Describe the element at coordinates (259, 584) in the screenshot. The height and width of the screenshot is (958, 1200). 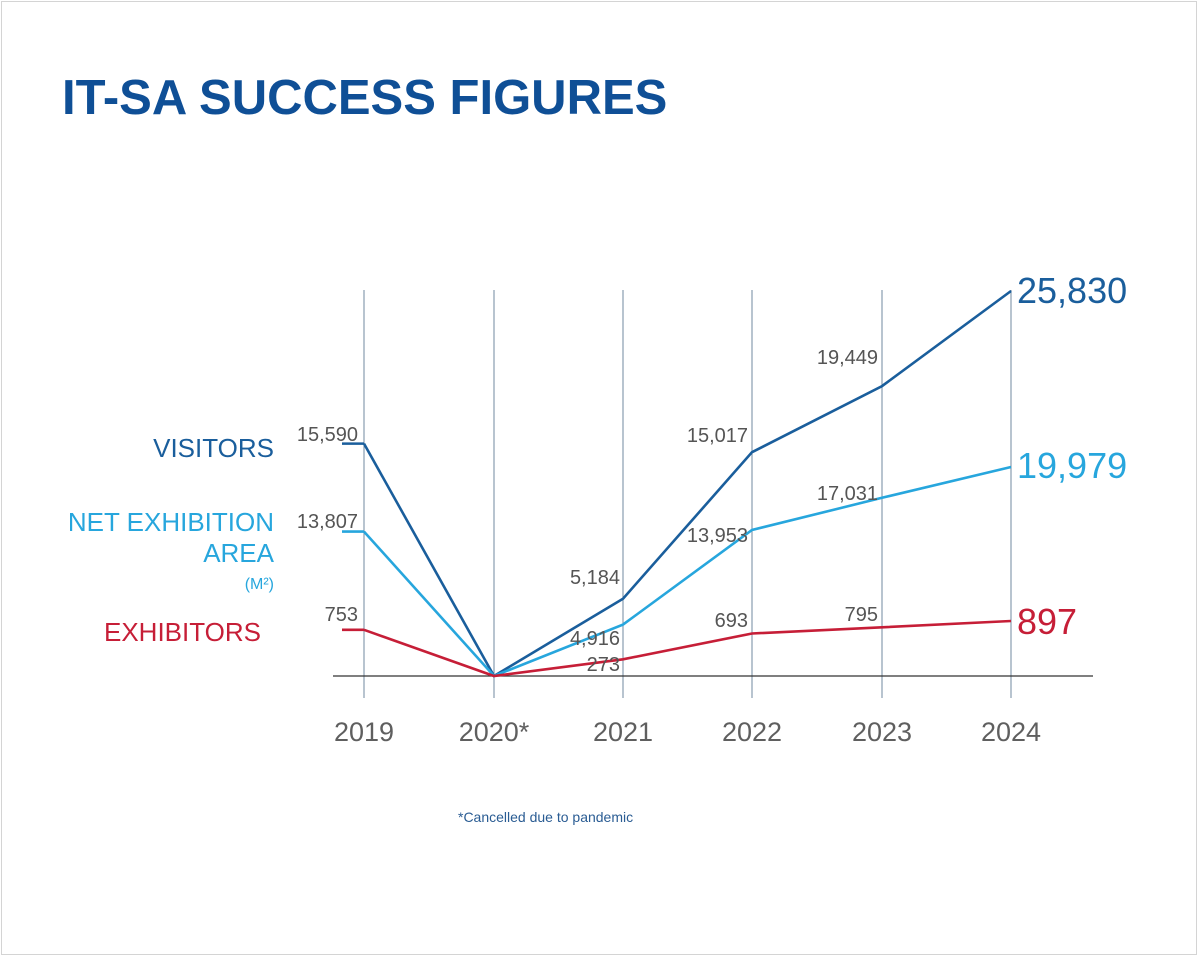
I see `legend-label-net-exhibition-area-unit: (M²)` at that location.